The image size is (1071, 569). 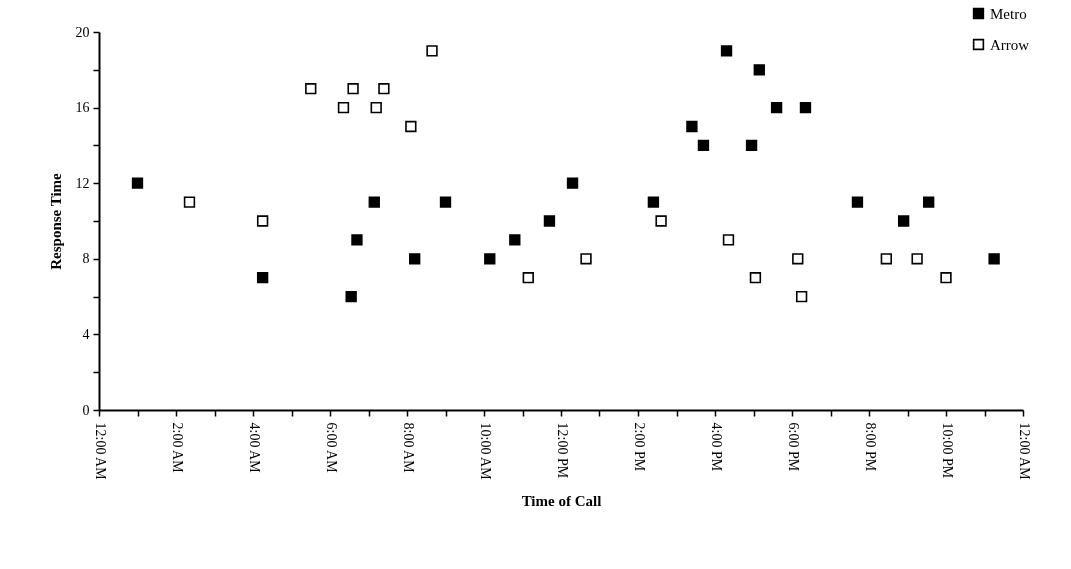 I want to click on legend-label: Arrow, so click(x=1010, y=44).